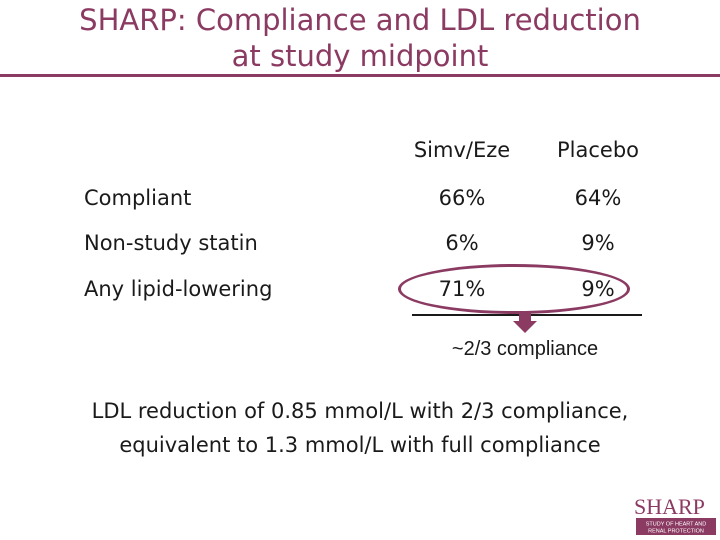  I want to click on cell-compliant-placebo: 64%, so click(598, 198).